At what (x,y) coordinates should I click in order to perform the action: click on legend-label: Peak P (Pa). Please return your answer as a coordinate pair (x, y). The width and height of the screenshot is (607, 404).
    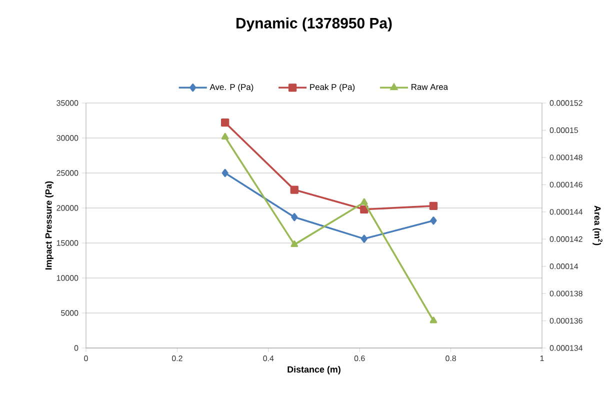
    Looking at the image, I should click on (332, 88).